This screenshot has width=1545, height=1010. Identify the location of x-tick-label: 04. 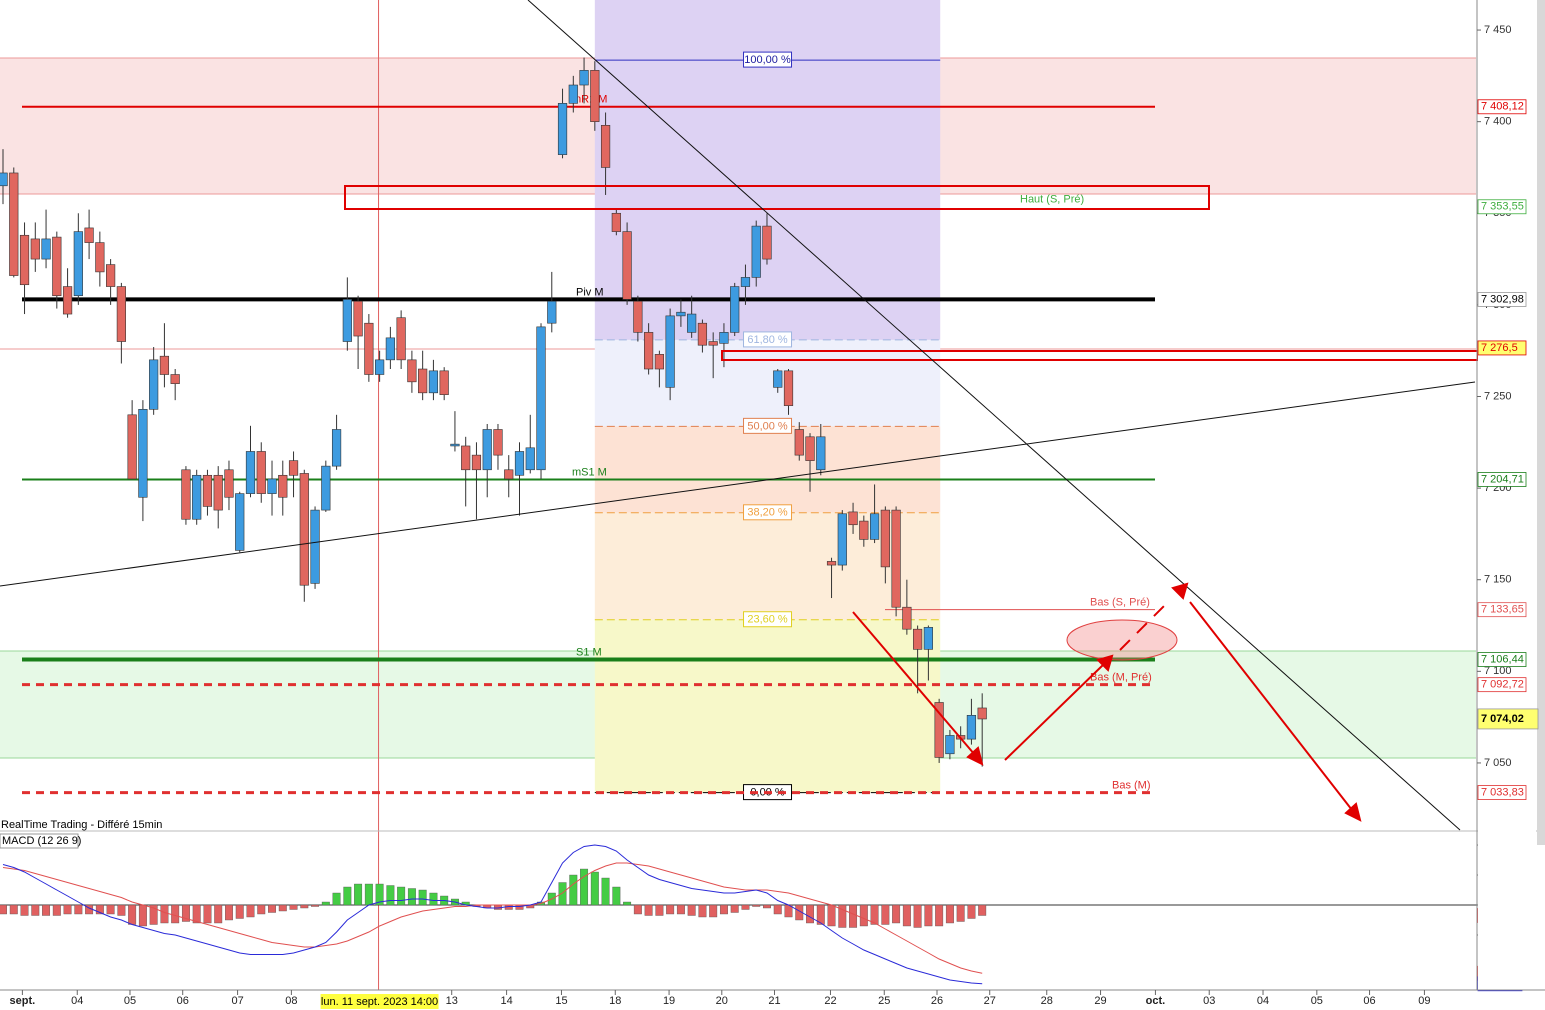
(1263, 1001).